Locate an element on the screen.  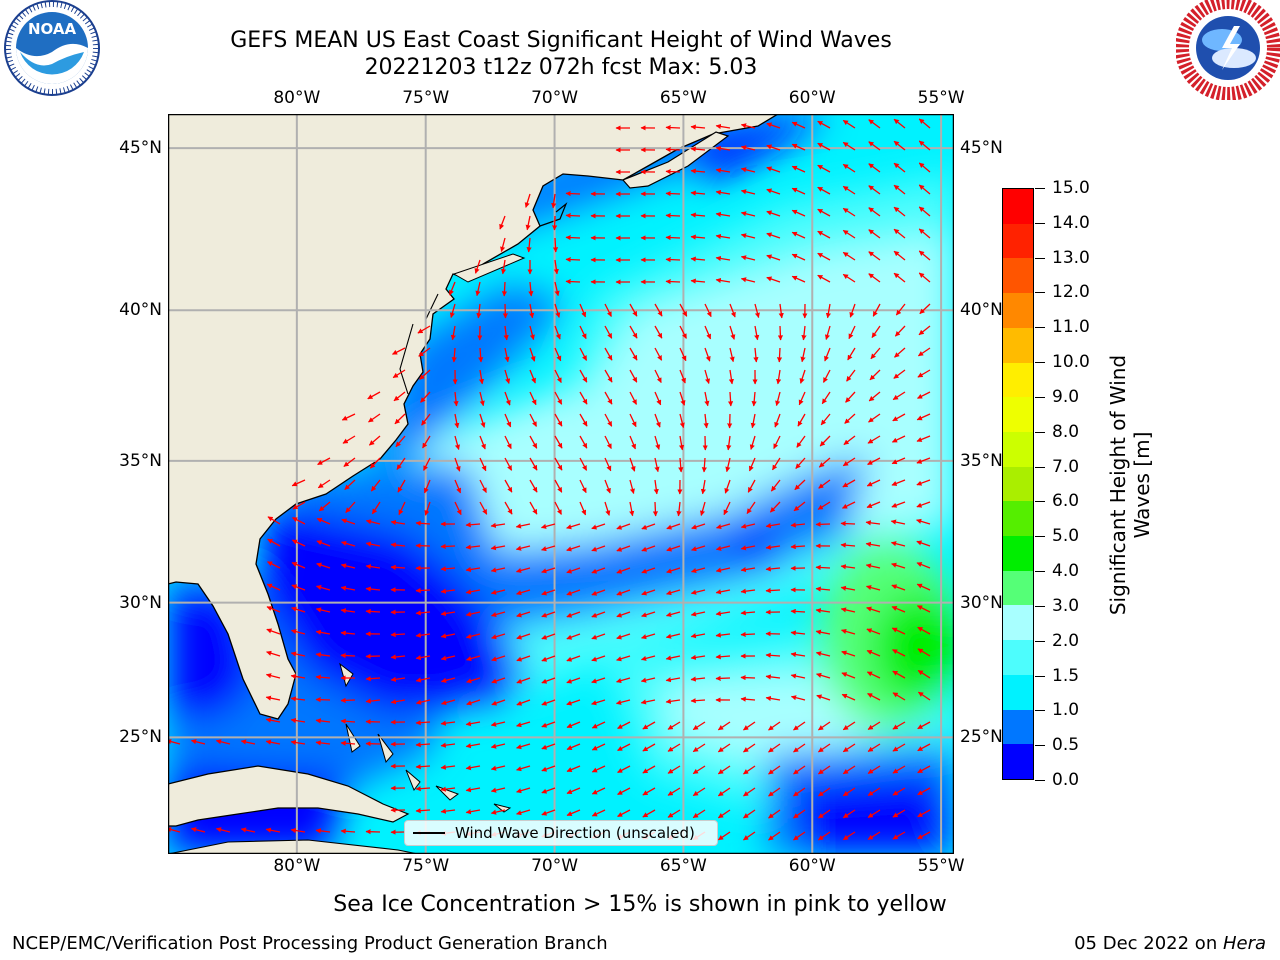
chart-subtitle: 20221203 t12z 072h fcst Max: 5.03 is located at coordinates (561, 67).